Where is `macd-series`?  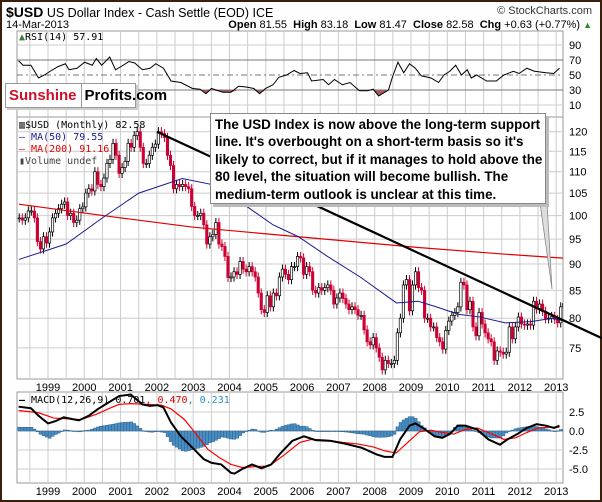 macd-series is located at coordinates (290, 434).